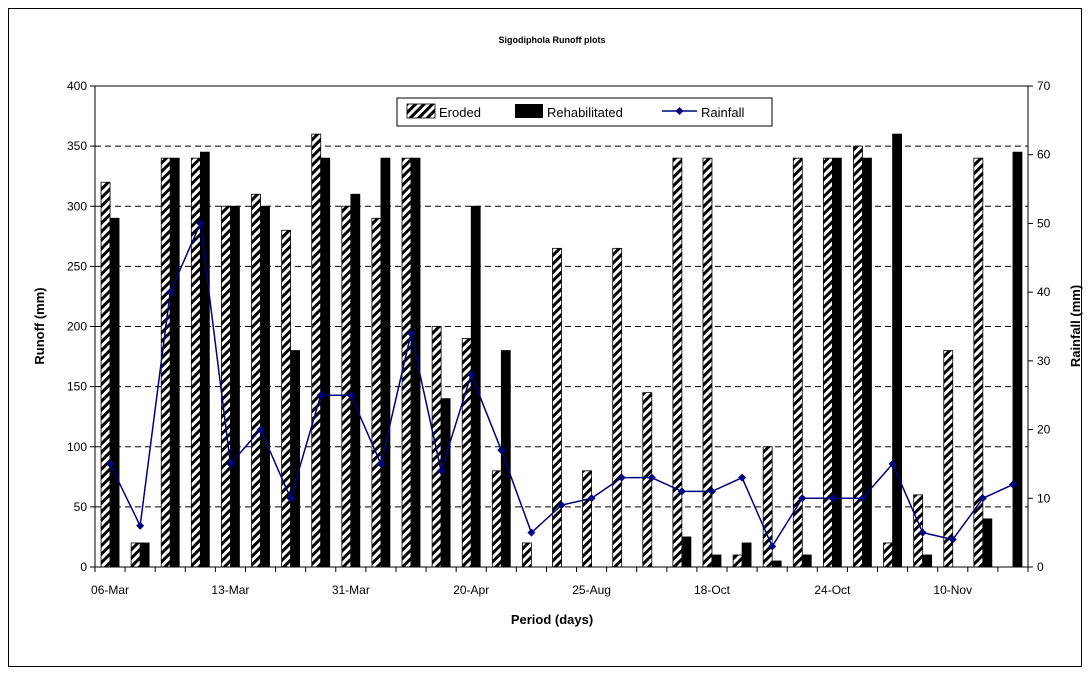 This screenshot has width=1090, height=675. What do you see at coordinates (77, 146) in the screenshot?
I see `y-tick-label: 350` at bounding box center [77, 146].